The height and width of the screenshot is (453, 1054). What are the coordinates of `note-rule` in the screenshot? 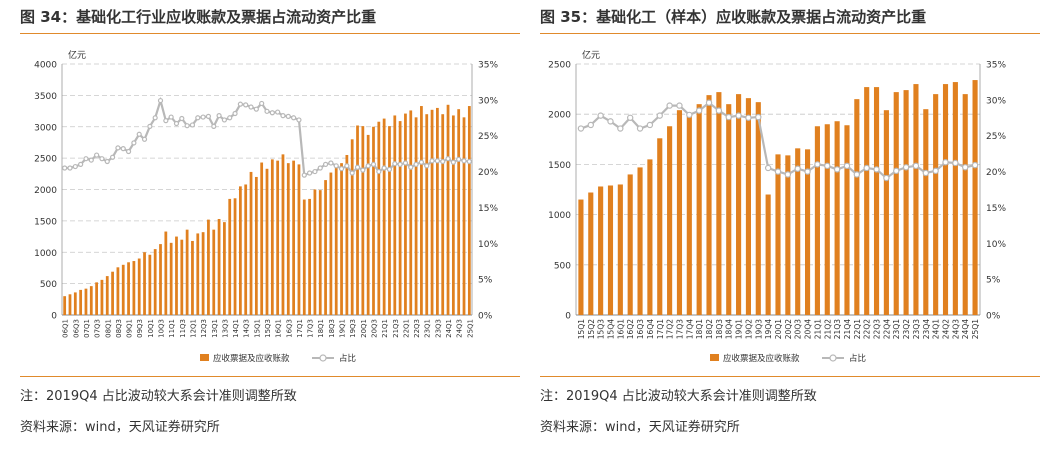 It's located at (270, 376).